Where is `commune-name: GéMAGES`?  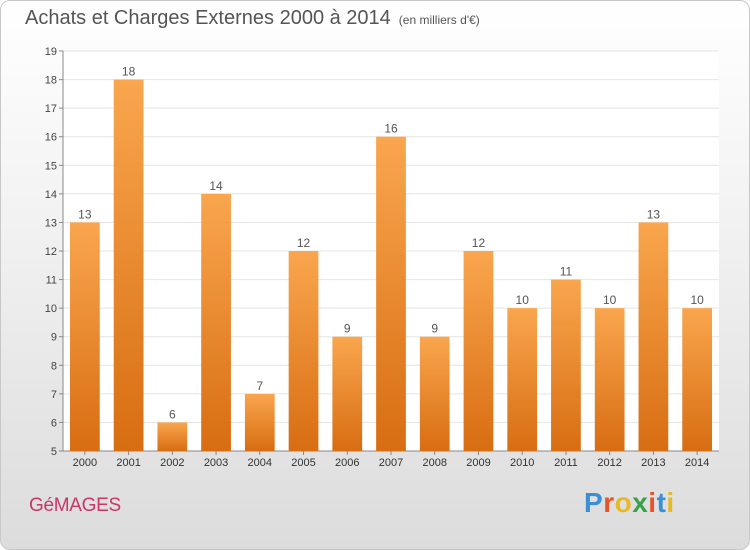 commune-name: GéMAGES is located at coordinates (75, 505).